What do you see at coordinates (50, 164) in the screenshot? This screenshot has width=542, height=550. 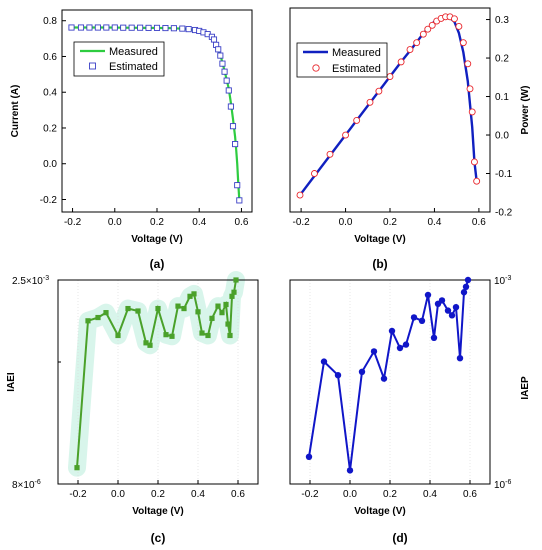 I see `y-tick-label: 0.0` at bounding box center [50, 164].